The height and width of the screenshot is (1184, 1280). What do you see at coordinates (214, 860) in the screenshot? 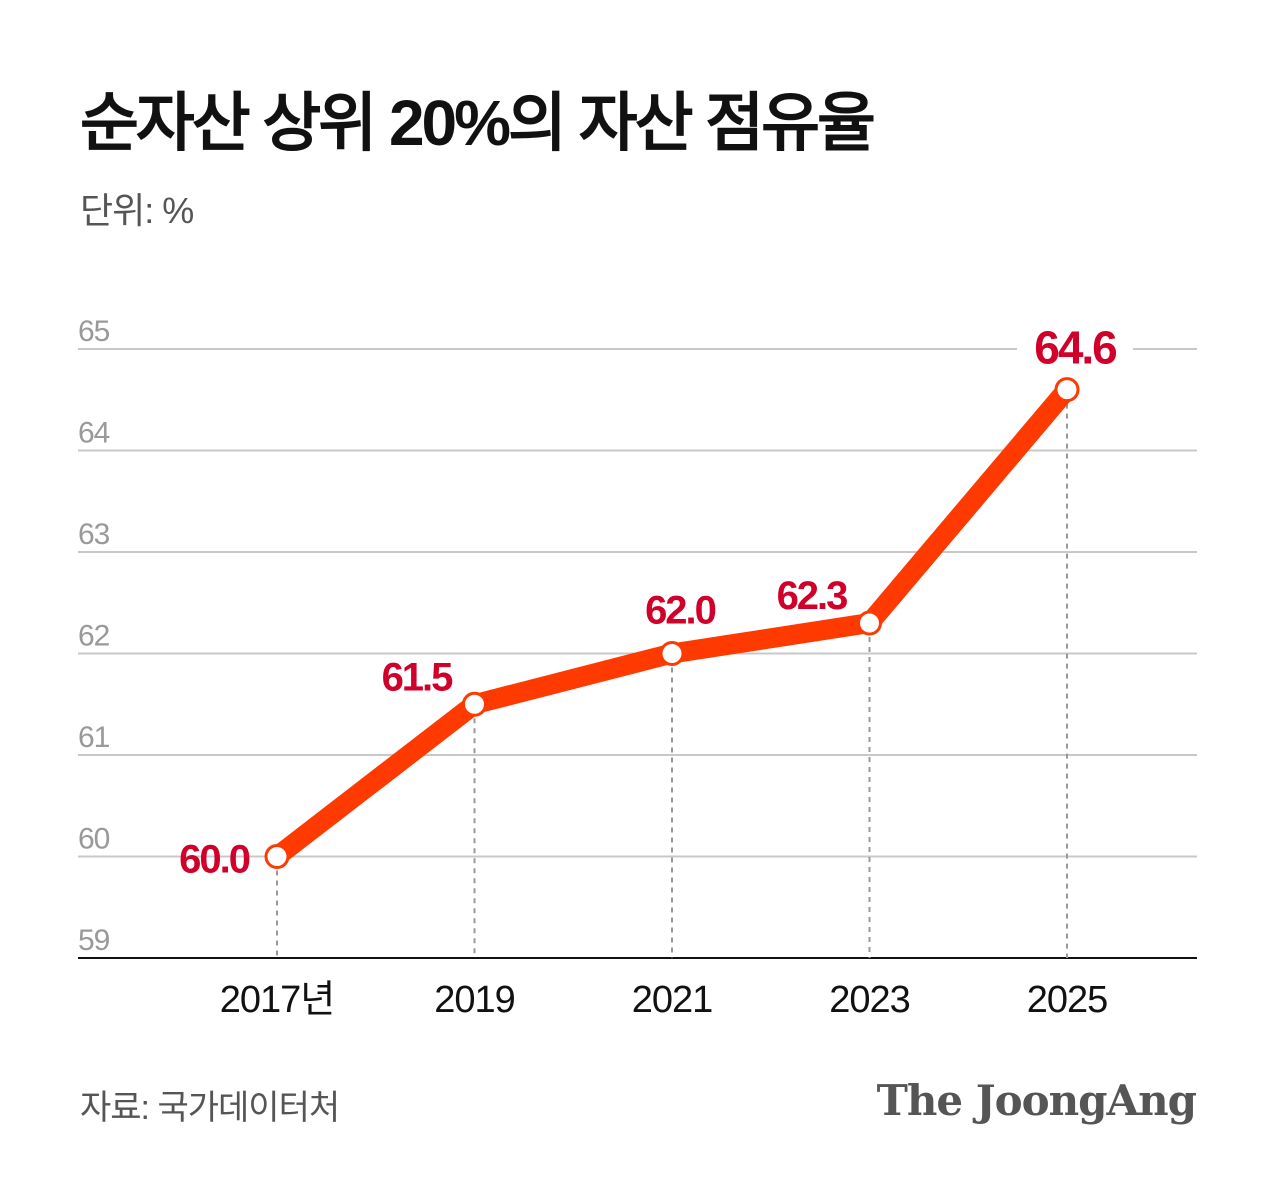
I see `data-label: 60.0` at bounding box center [214, 860].